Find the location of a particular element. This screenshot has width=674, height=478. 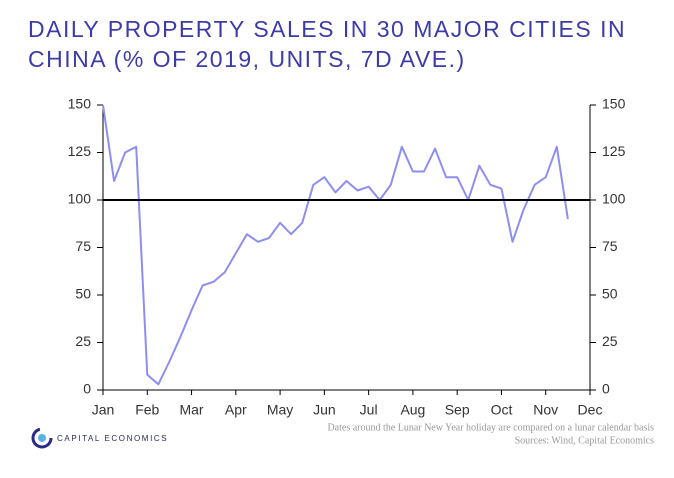

logo-icon is located at coordinates (42, 438).